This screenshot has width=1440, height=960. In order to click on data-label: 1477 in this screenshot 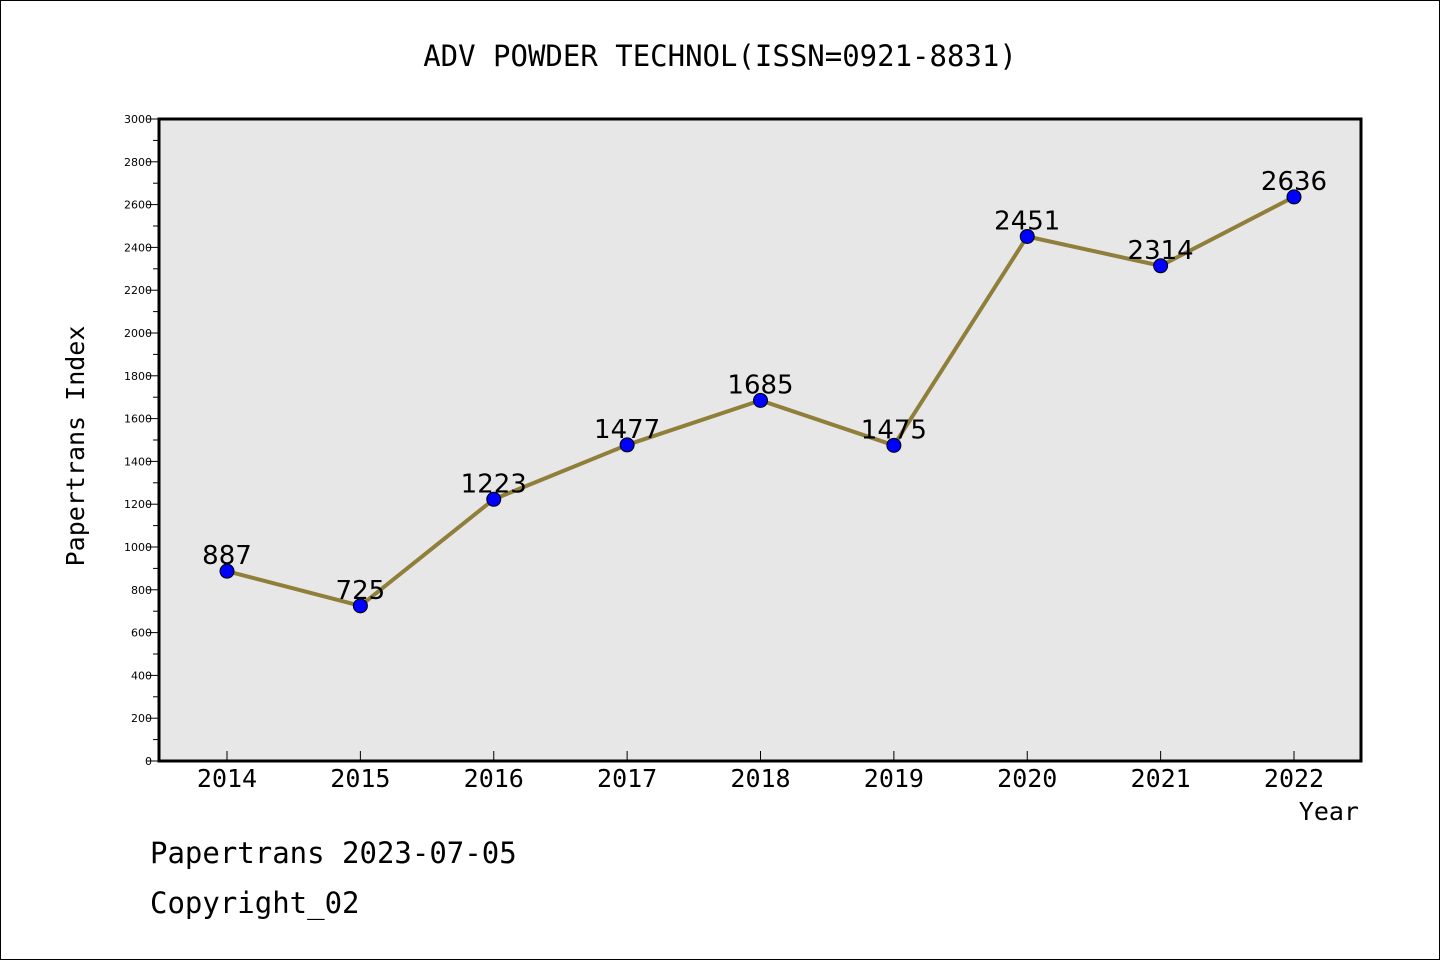, I will do `click(627, 430)`.